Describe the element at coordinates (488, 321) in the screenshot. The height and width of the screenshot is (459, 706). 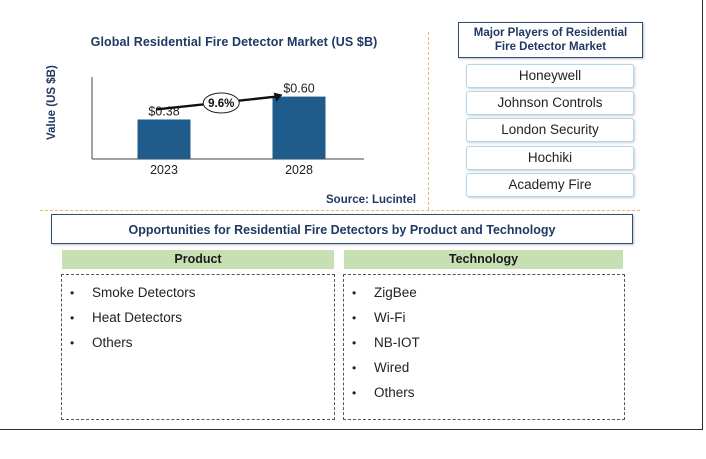
I see `technology-item: • Wi-Fi` at that location.